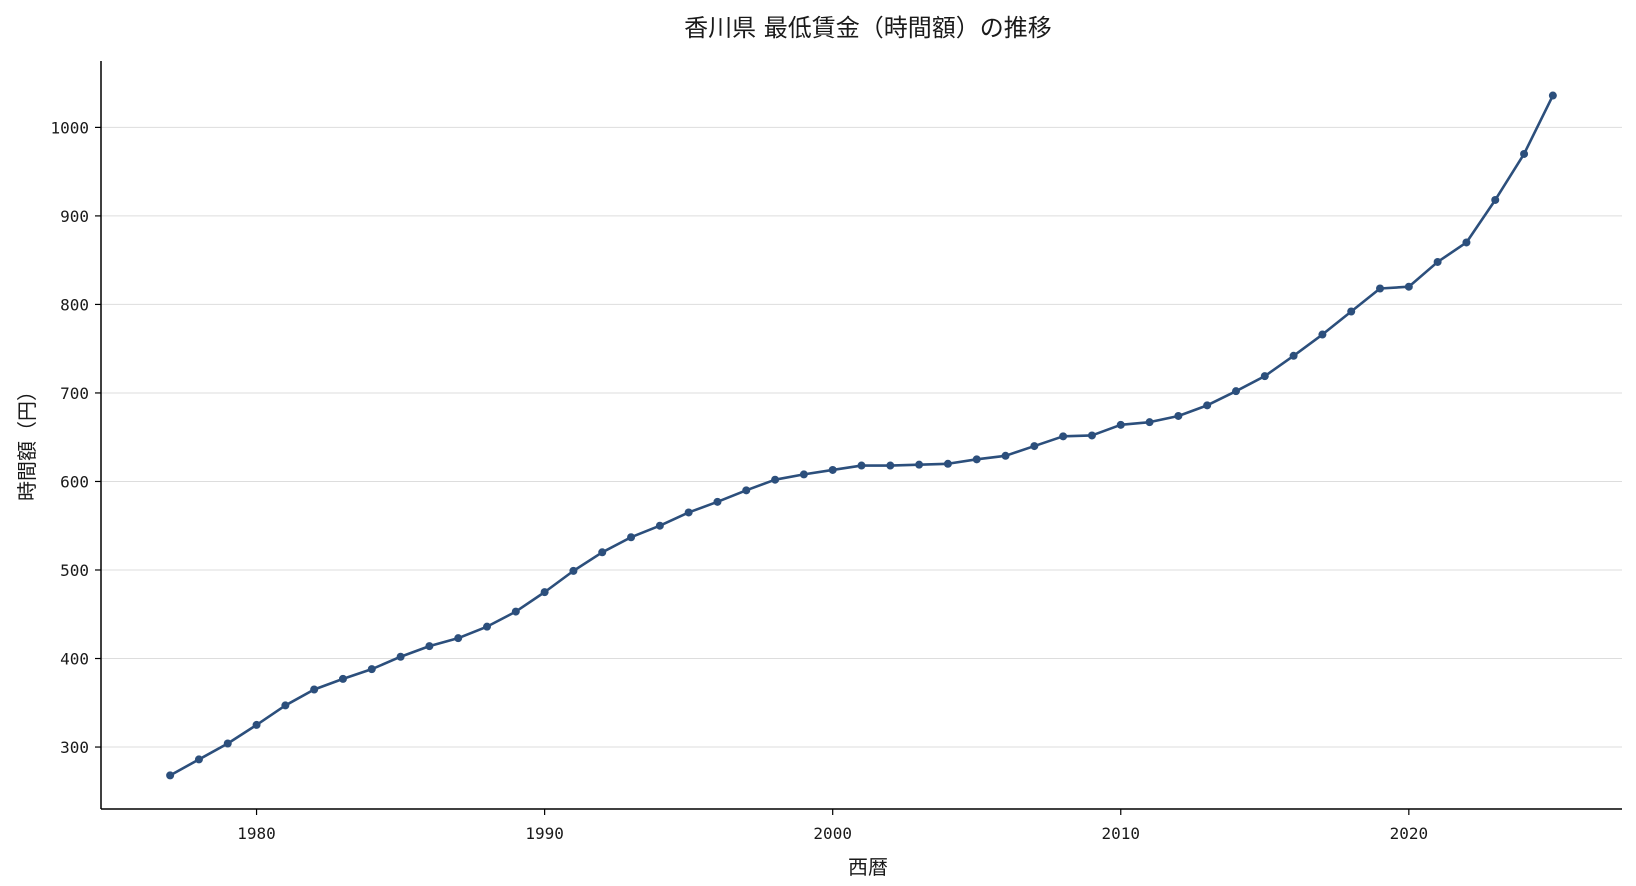  I want to click on x-tick-label: 2000, so click(832, 833).